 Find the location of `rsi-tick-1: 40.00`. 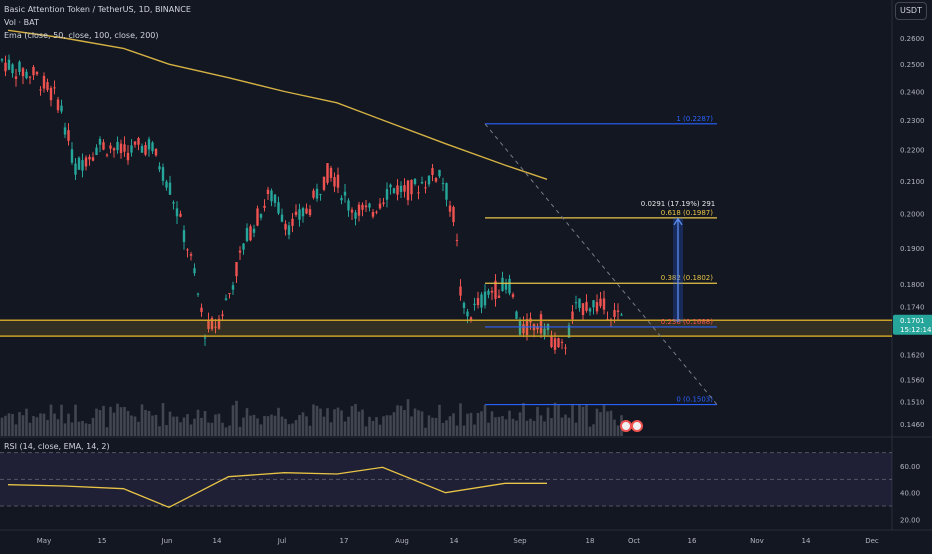

rsi-tick-1: 40.00 is located at coordinates (910, 494).